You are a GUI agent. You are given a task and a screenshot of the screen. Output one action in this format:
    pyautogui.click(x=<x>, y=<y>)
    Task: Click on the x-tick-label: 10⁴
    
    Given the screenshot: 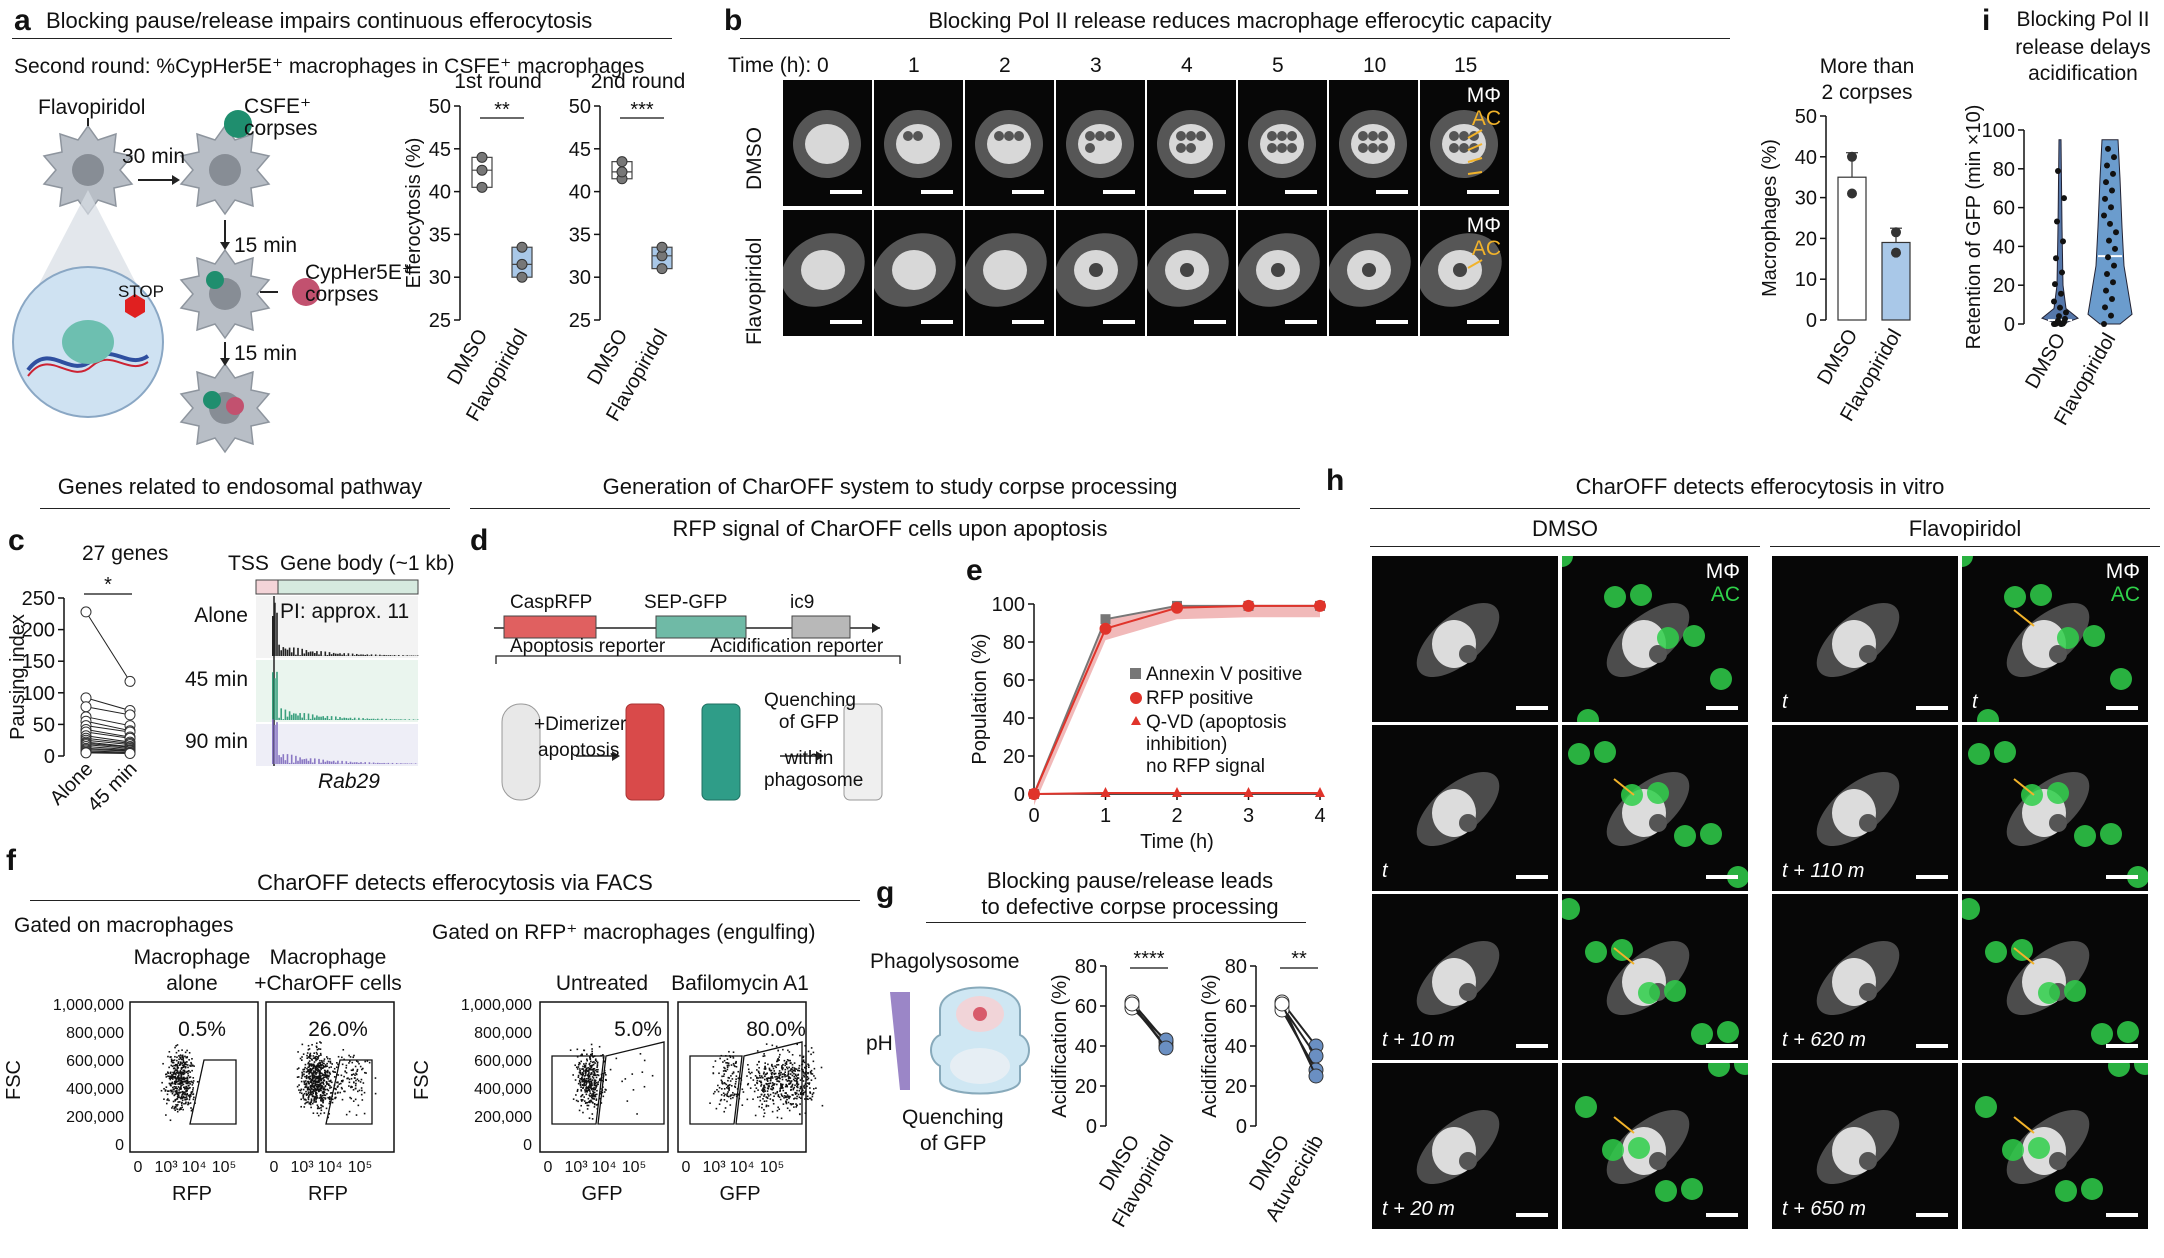 What is the action you would take?
    pyautogui.click(x=604, y=1167)
    